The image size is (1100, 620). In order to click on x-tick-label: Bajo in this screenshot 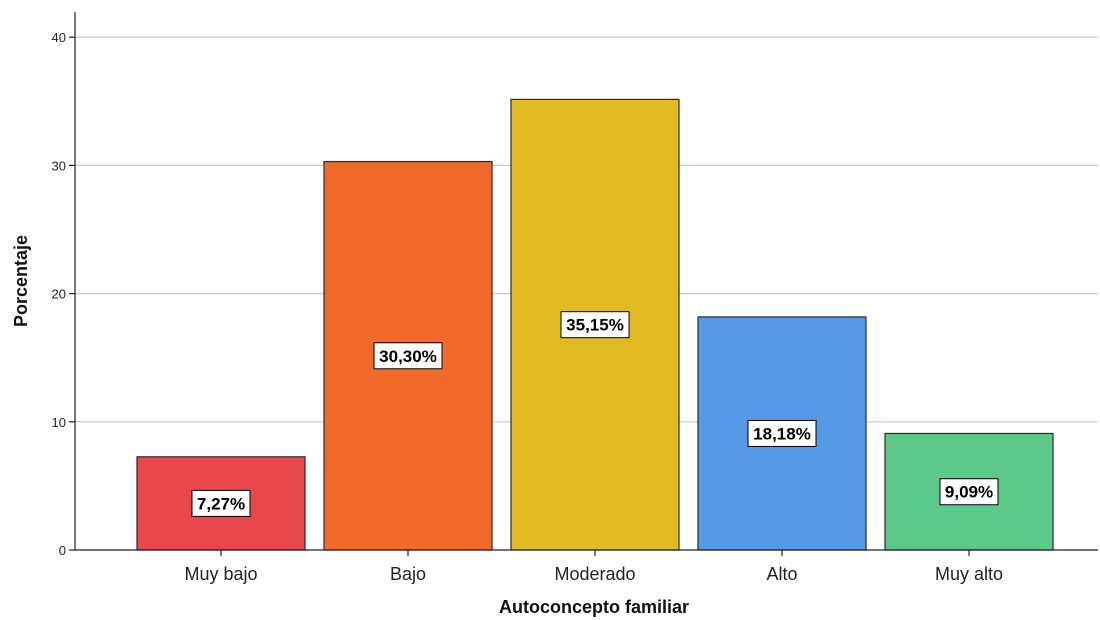, I will do `click(408, 574)`.